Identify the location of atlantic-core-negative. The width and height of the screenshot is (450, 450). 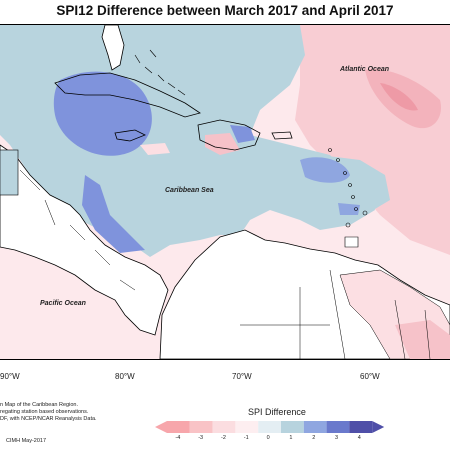
(399, 97).